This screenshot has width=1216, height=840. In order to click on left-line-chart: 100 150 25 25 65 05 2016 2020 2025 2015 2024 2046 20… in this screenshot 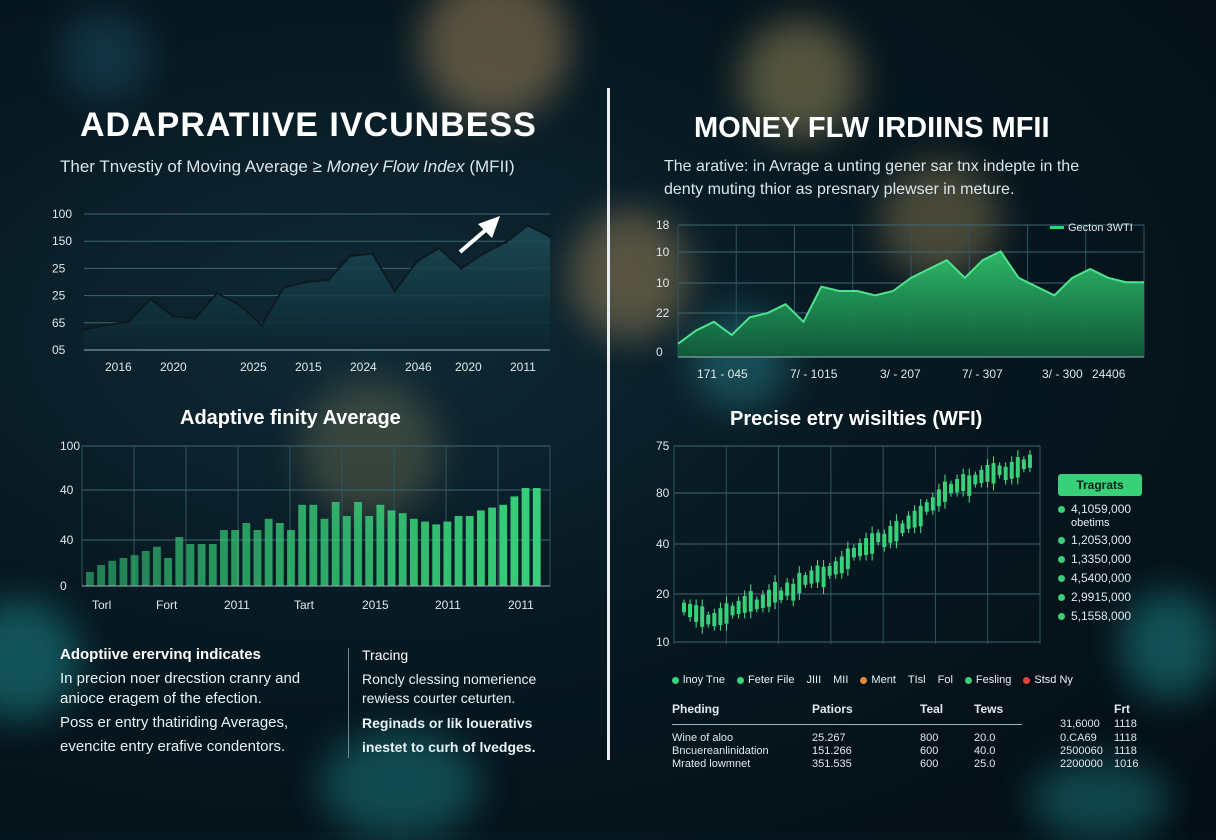, I will do `click(302, 290)`.